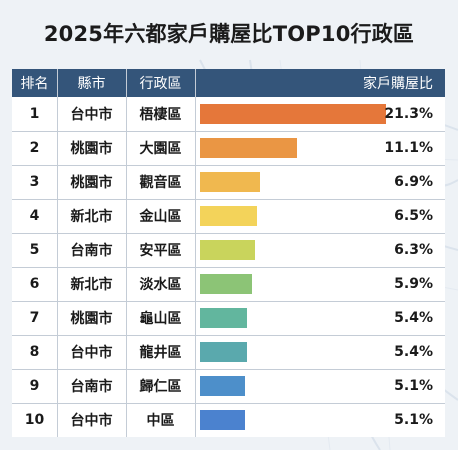 The image size is (458, 450). I want to click on rank-cell: 4, so click(34, 216).